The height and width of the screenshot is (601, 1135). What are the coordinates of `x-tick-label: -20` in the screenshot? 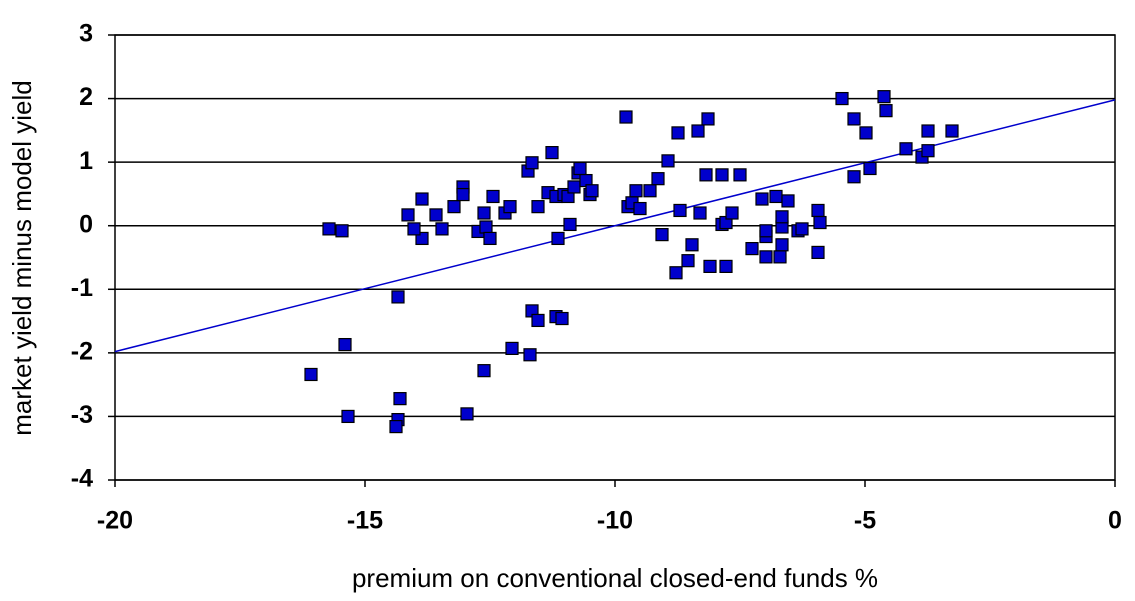 It's located at (115, 521).